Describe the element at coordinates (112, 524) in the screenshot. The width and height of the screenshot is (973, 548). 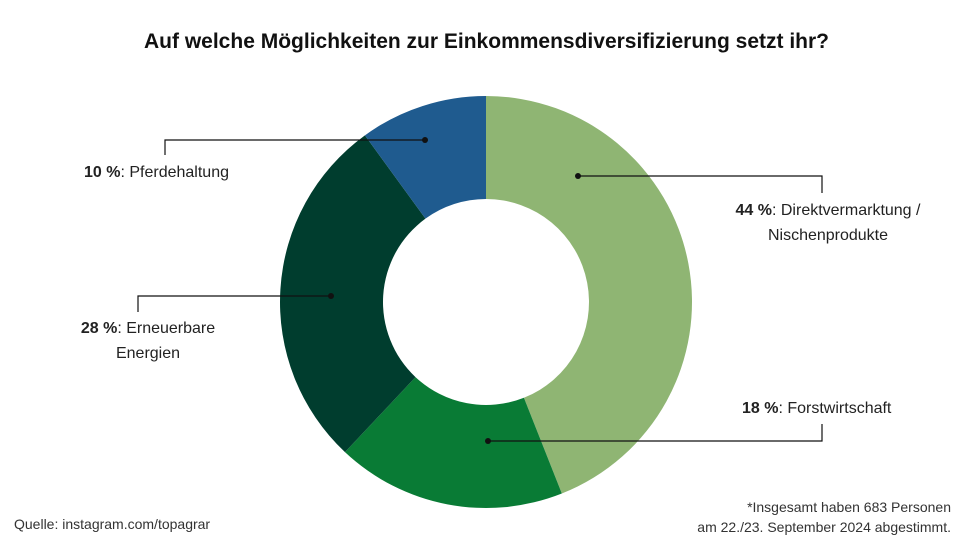
I see `source-text: Quelle: instagram.com/topagrar` at that location.